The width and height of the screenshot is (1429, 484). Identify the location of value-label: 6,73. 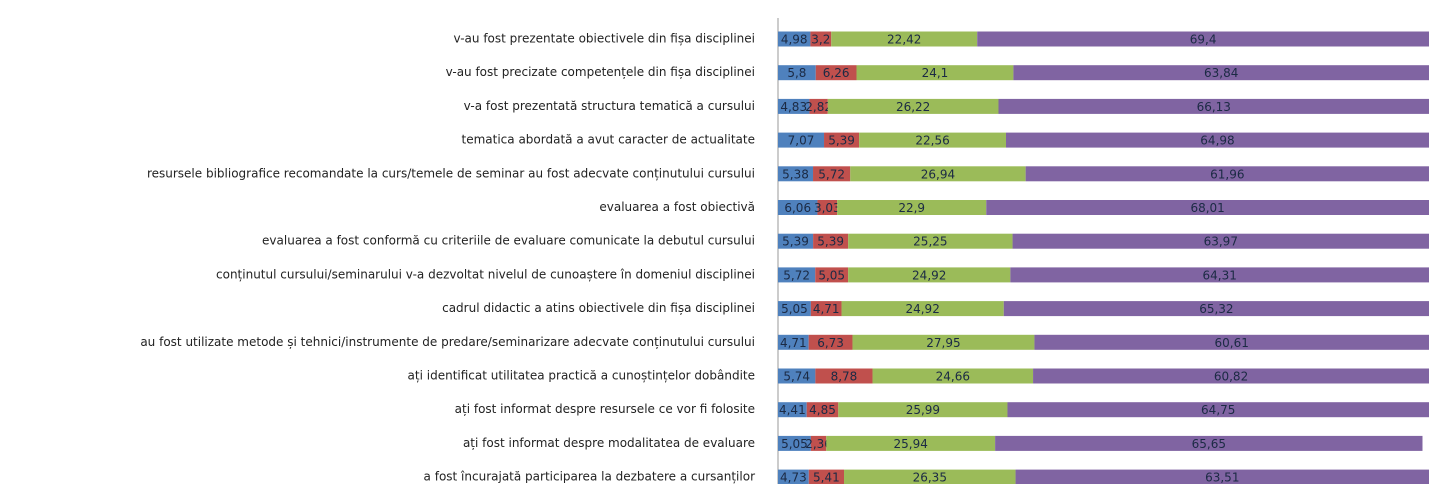
(830, 343).